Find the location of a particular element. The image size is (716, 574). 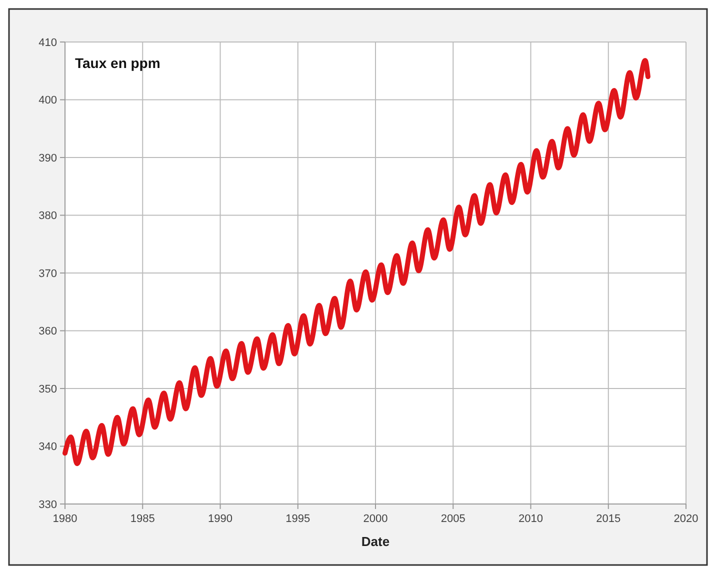

y-tick-label: 340 is located at coordinates (47, 447).